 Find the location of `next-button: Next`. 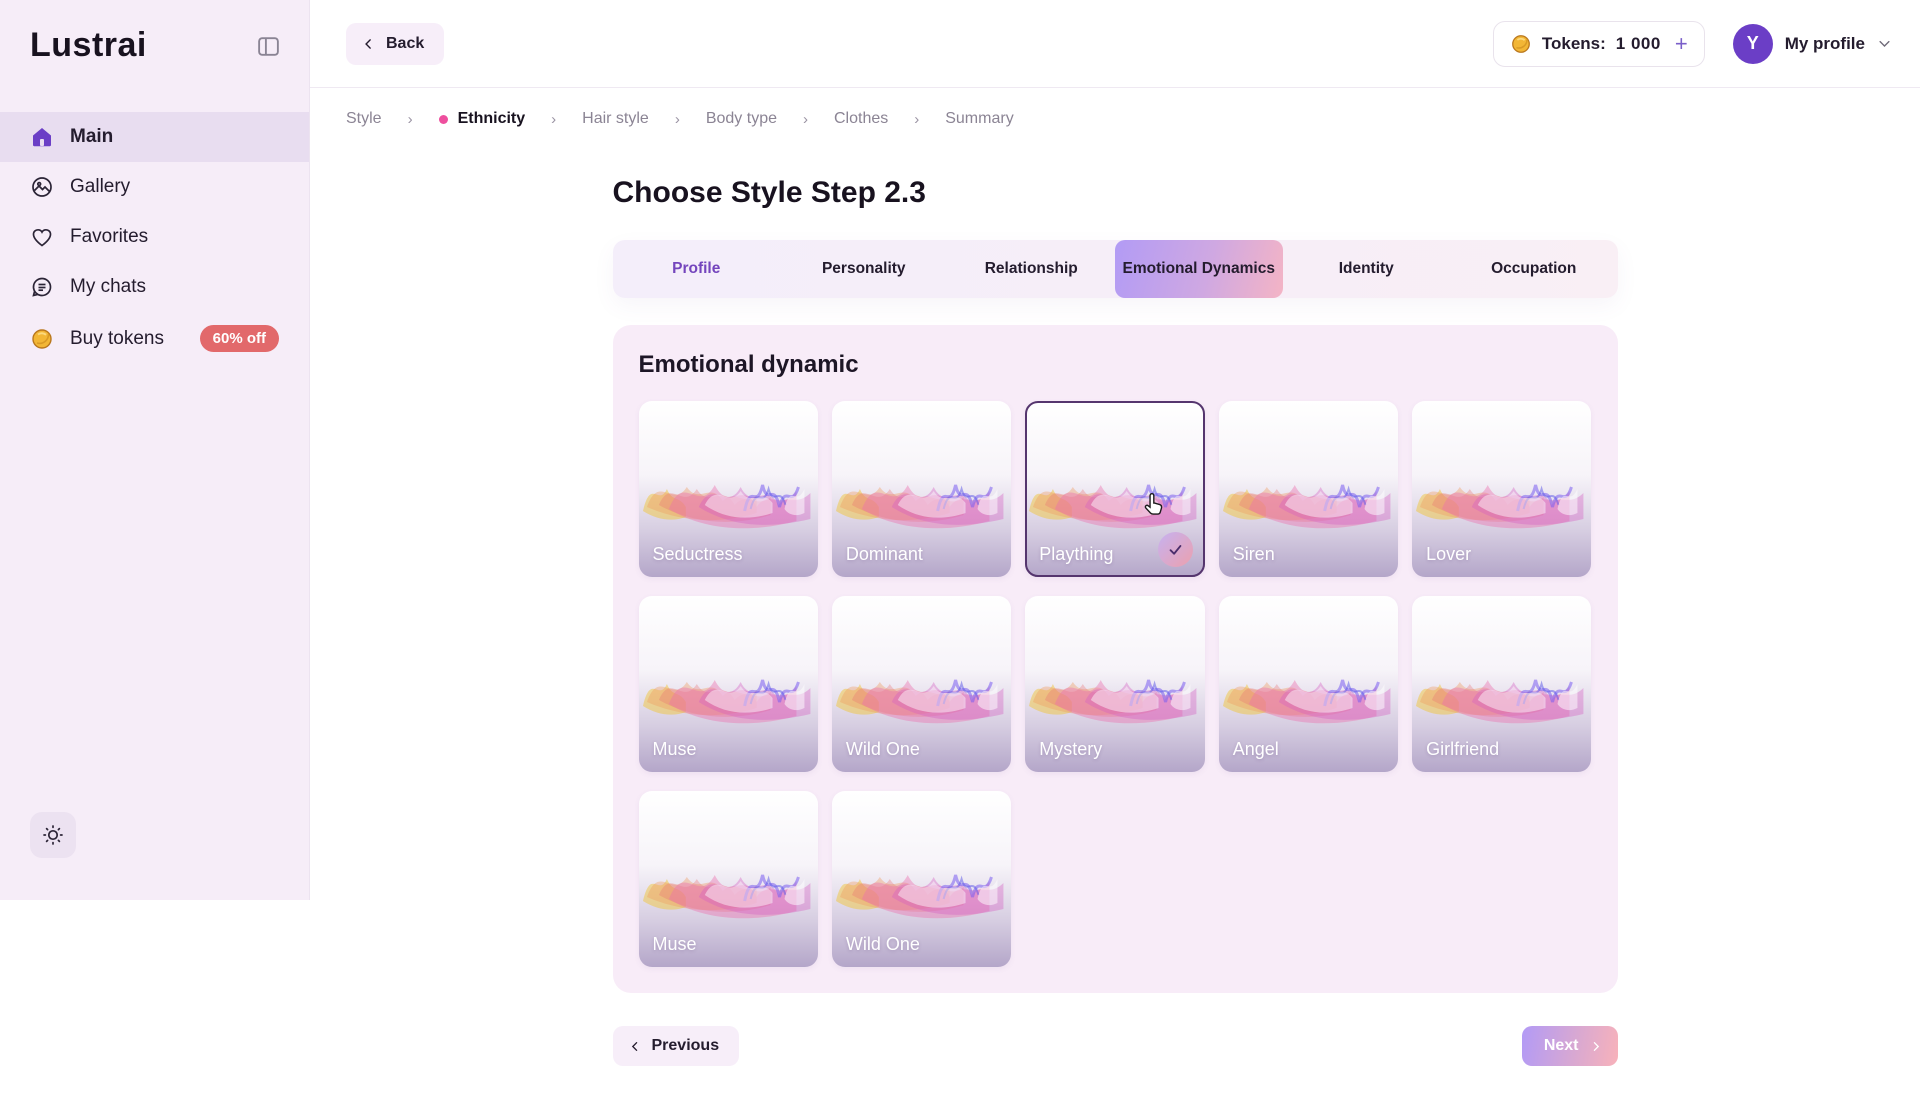

next-button: Next is located at coordinates (1569, 1046).